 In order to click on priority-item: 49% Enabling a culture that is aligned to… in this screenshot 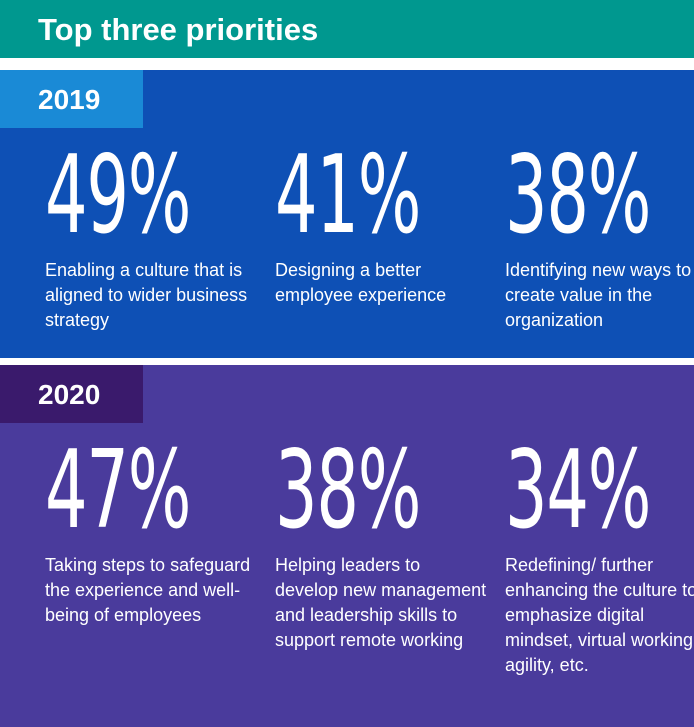, I will do `click(147, 232)`.